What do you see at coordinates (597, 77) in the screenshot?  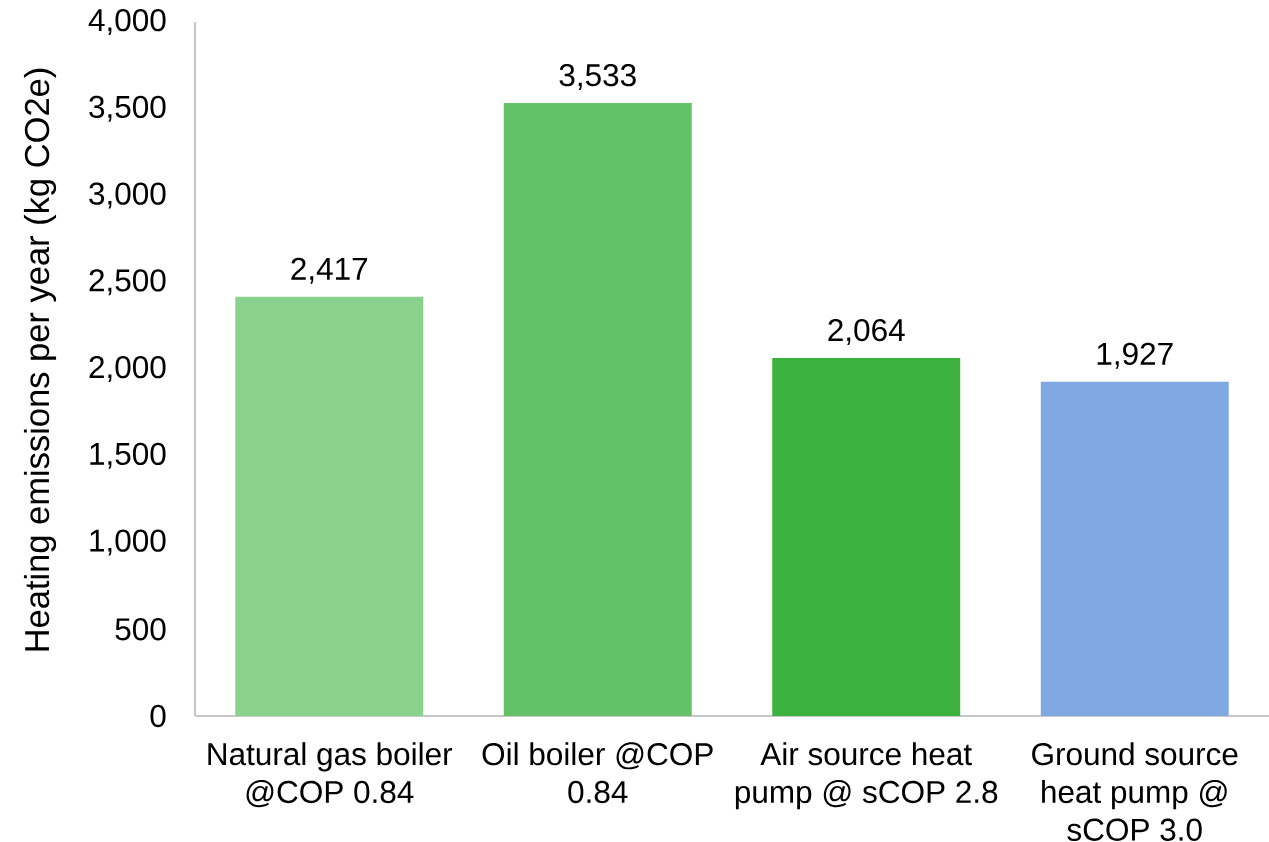 I see `data-label: 3,533` at bounding box center [597, 77].